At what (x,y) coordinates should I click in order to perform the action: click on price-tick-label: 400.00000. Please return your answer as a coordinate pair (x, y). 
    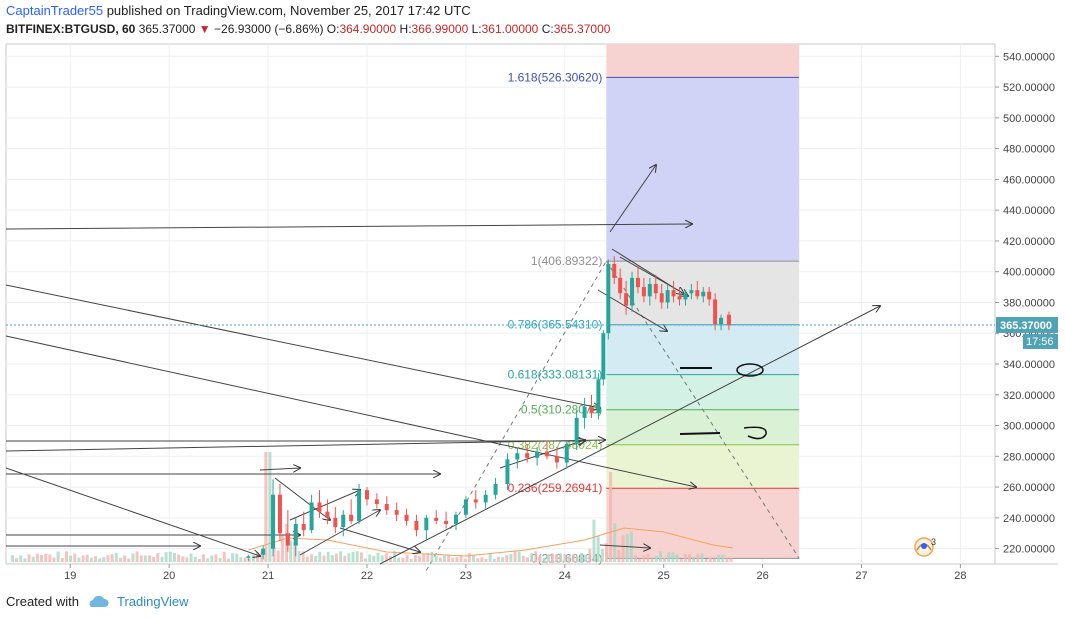
    Looking at the image, I should click on (1029, 273).